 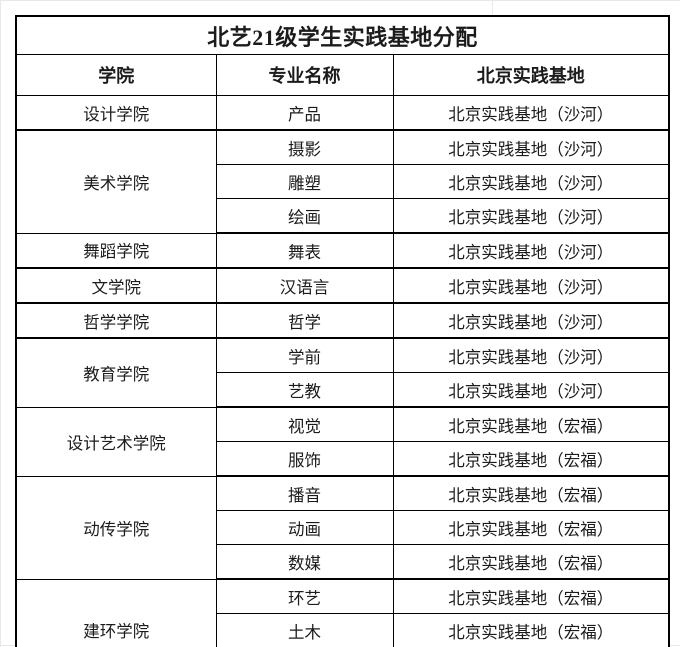 I want to click on major-cell: 视觉, so click(x=304, y=424).